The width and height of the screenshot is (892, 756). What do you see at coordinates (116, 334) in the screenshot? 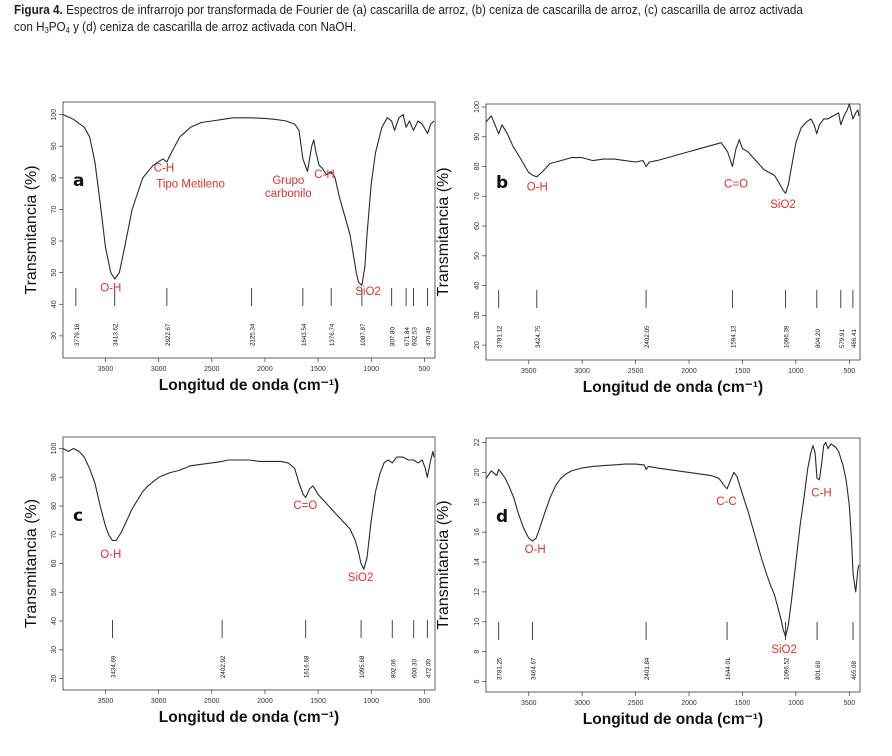
I see `peak-value-label: 3413.62` at bounding box center [116, 334].